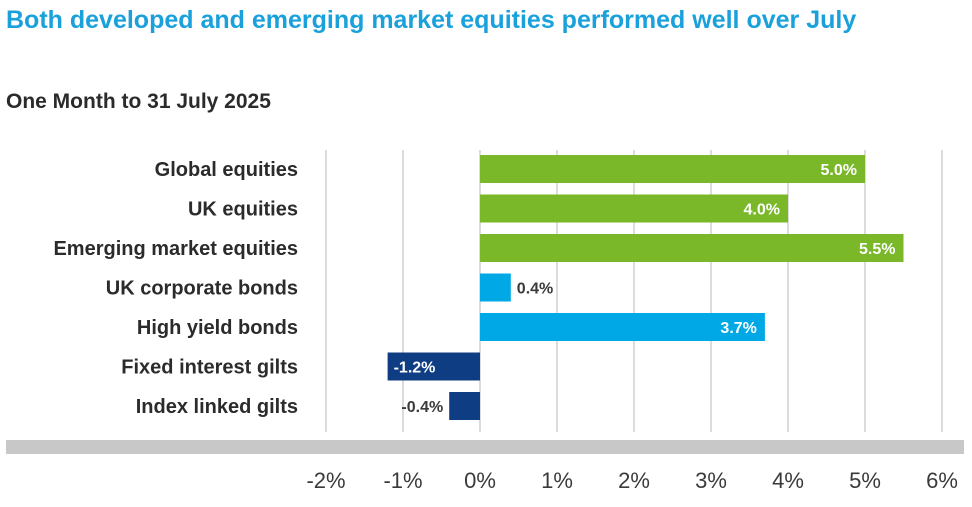  Describe the element at coordinates (209, 368) in the screenshot. I see `category-label: Fixed interest gilts` at that location.